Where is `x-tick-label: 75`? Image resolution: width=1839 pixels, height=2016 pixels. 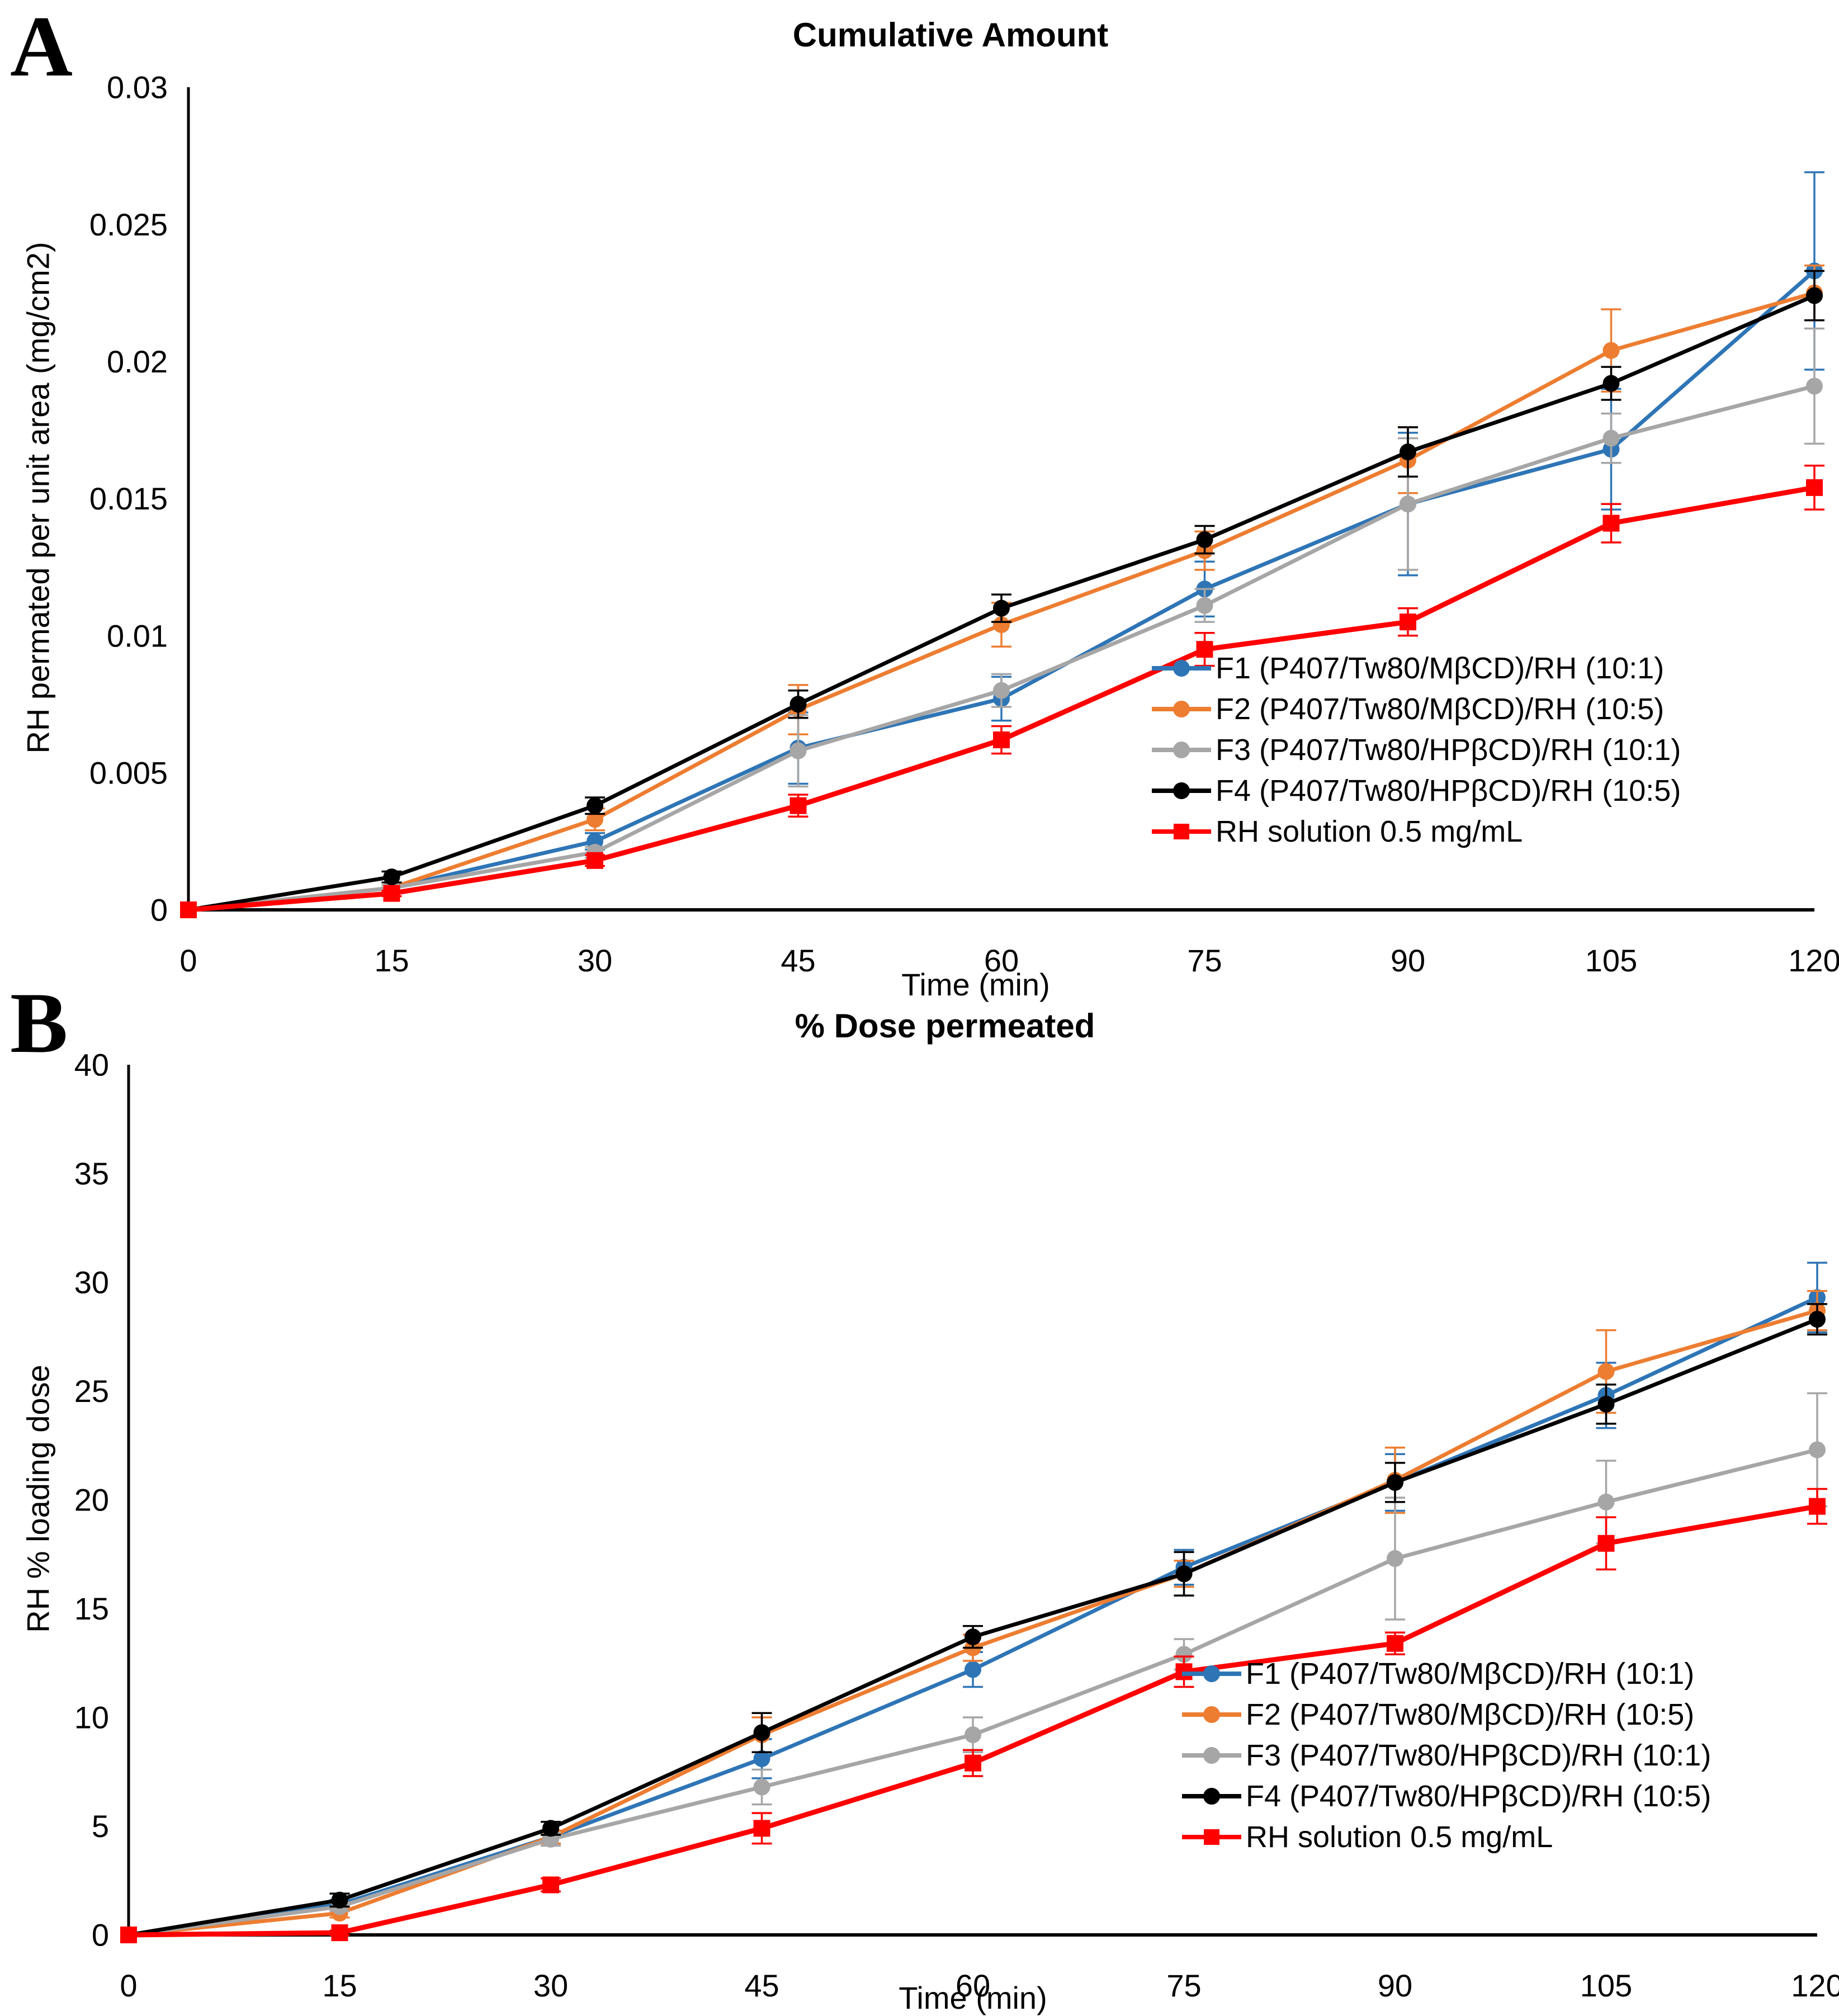 x-tick-label: 75 is located at coordinates (1205, 960).